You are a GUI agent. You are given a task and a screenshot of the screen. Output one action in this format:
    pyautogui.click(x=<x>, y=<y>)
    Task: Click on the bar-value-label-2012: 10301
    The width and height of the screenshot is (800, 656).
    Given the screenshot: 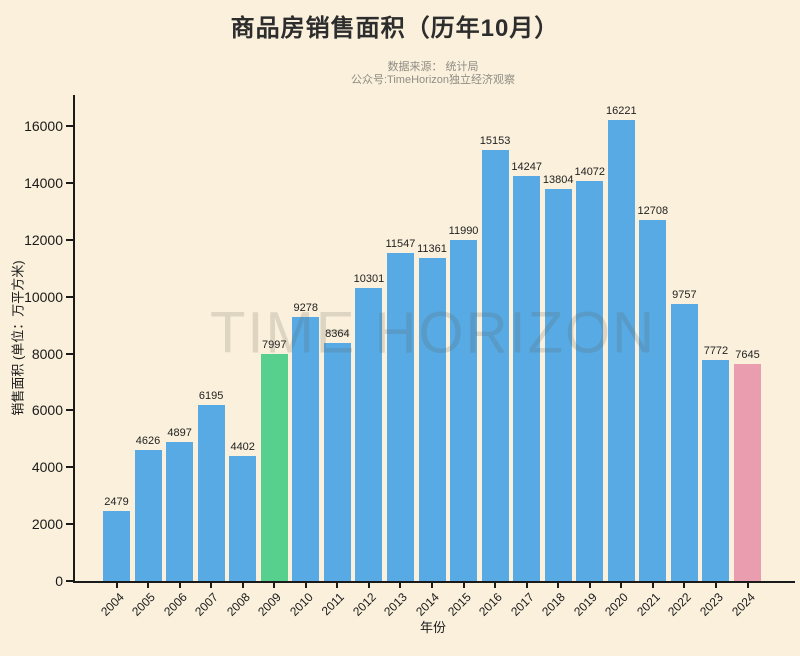 What is the action you would take?
    pyautogui.click(x=369, y=279)
    